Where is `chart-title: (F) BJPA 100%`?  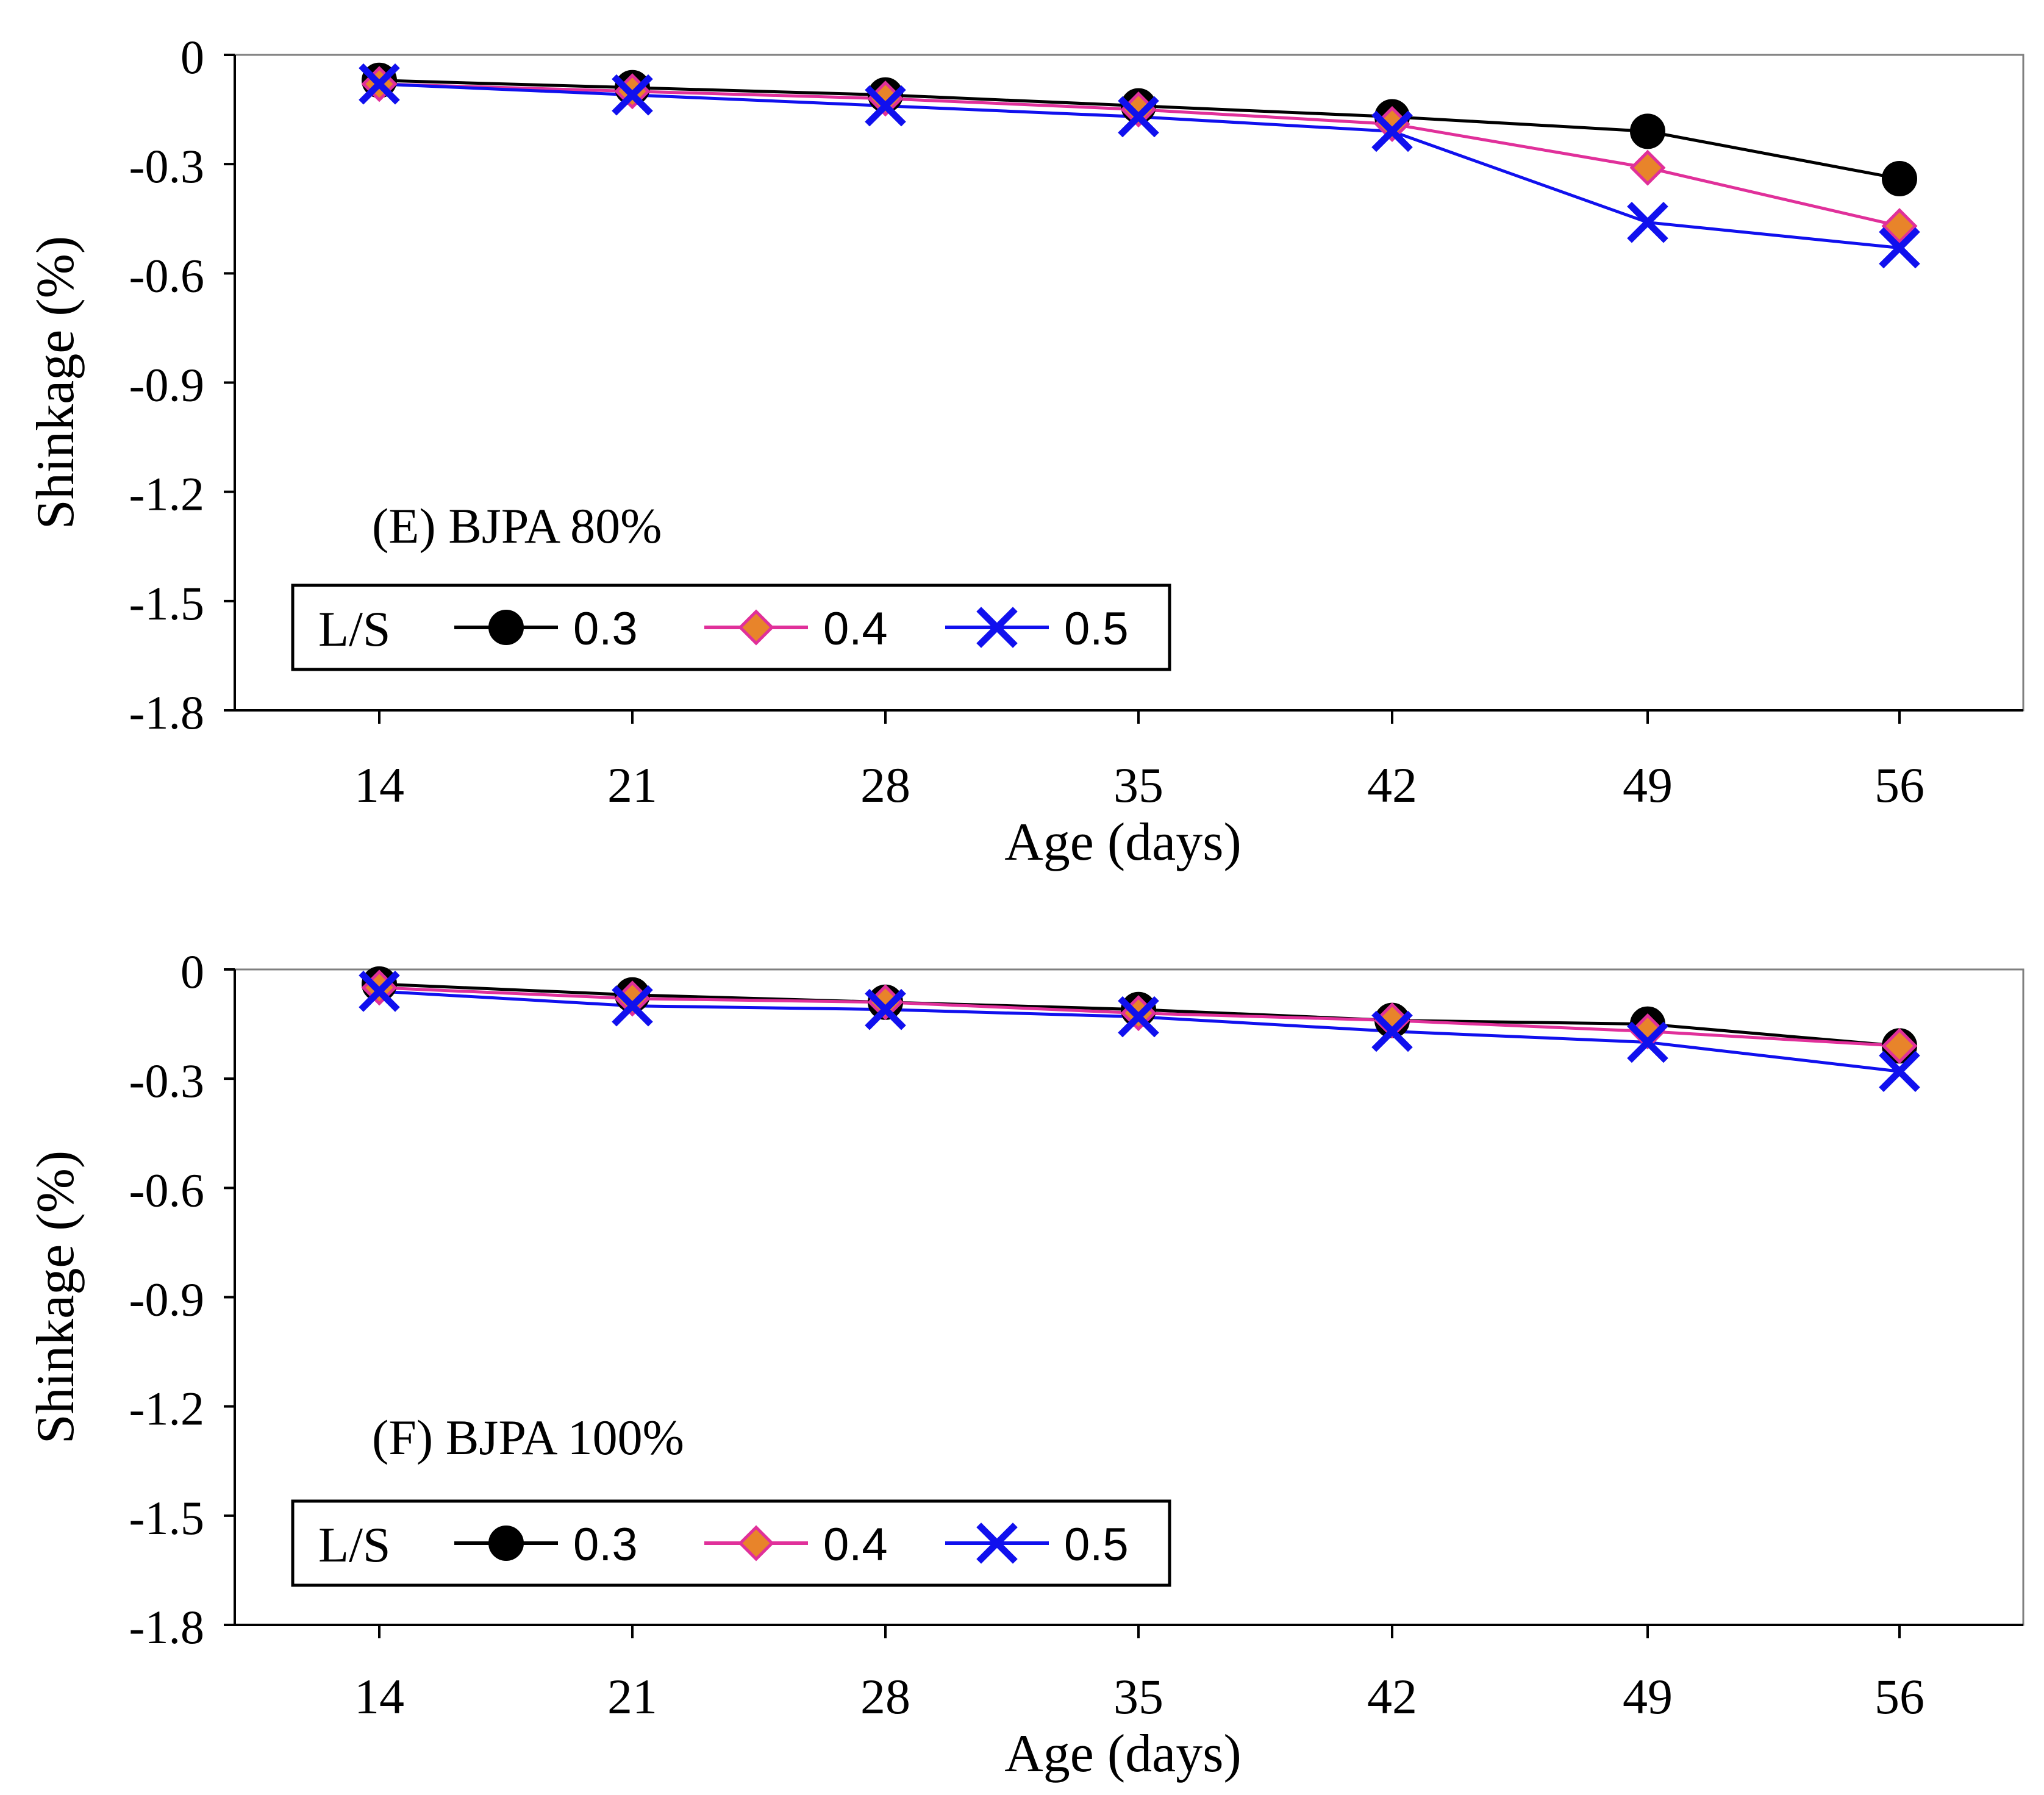
chart-title: (F) BJPA 100% is located at coordinates (528, 1437).